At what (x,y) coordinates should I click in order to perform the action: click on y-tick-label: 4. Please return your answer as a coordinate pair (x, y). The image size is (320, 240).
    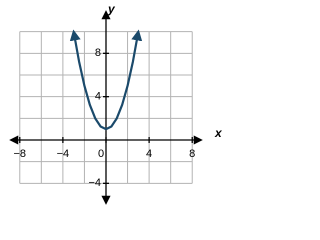
    Looking at the image, I should click on (98, 97).